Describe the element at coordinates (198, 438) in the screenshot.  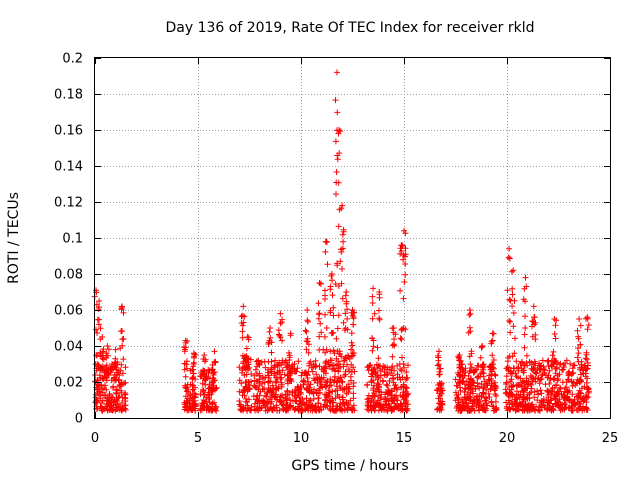
I see `x-tick-label: 5` at that location.